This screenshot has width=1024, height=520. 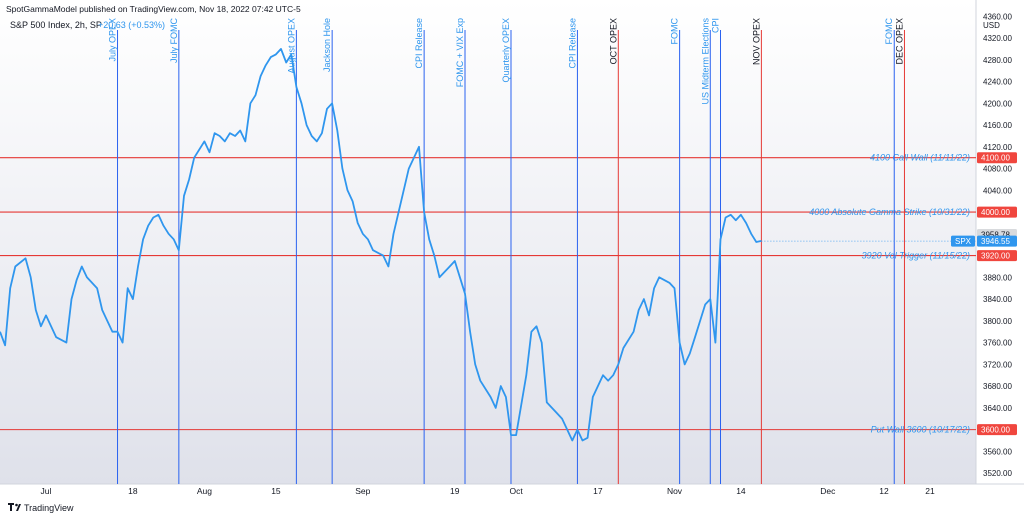 I want to click on level-label: 4000 Absolute Gamma Strike (10/31/22), so click(x=889, y=212).